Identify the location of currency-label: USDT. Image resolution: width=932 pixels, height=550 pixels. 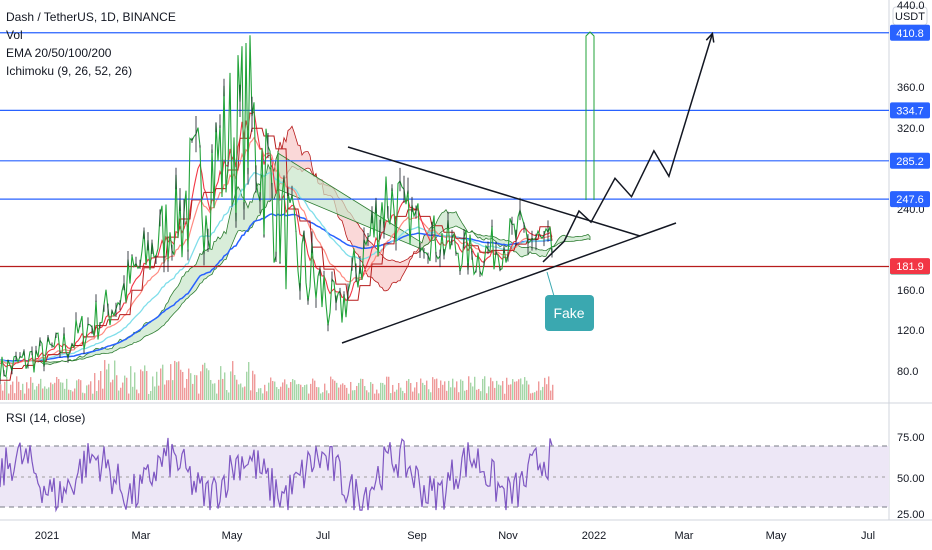
(910, 17).